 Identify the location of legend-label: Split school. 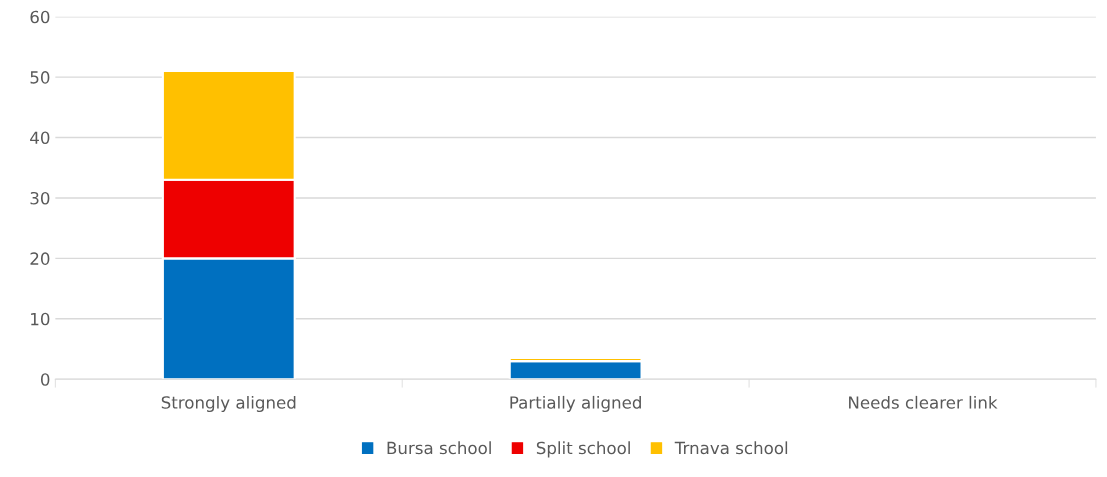
(583, 449).